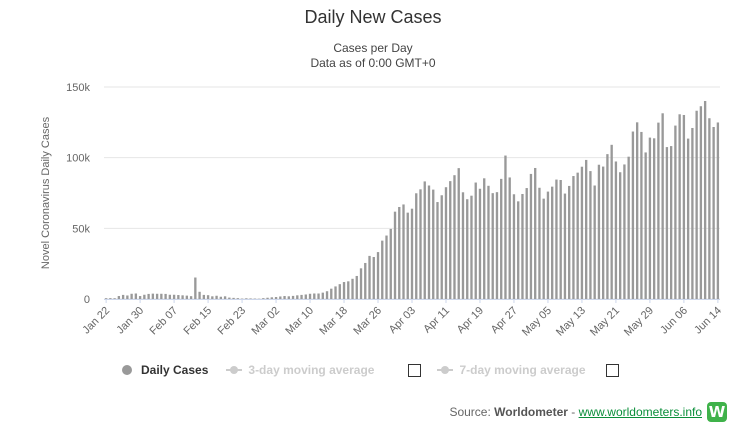 This screenshot has width=746, height=441. Describe the element at coordinates (674, 321) in the screenshot. I see `x-tick-label: Jun 06` at that location.